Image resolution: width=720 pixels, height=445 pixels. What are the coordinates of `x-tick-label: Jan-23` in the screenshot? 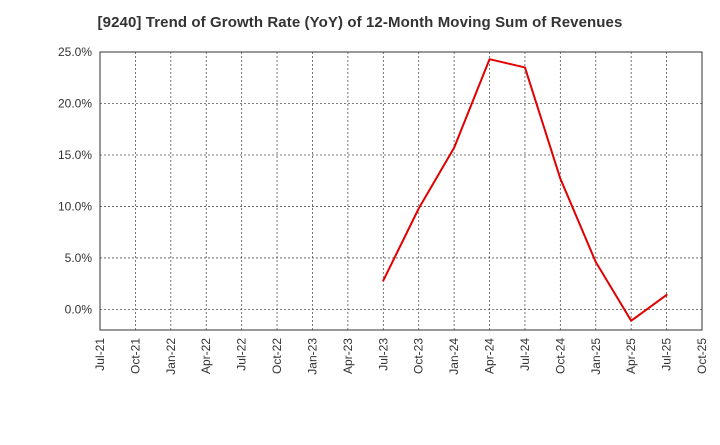 It's located at (312, 356).